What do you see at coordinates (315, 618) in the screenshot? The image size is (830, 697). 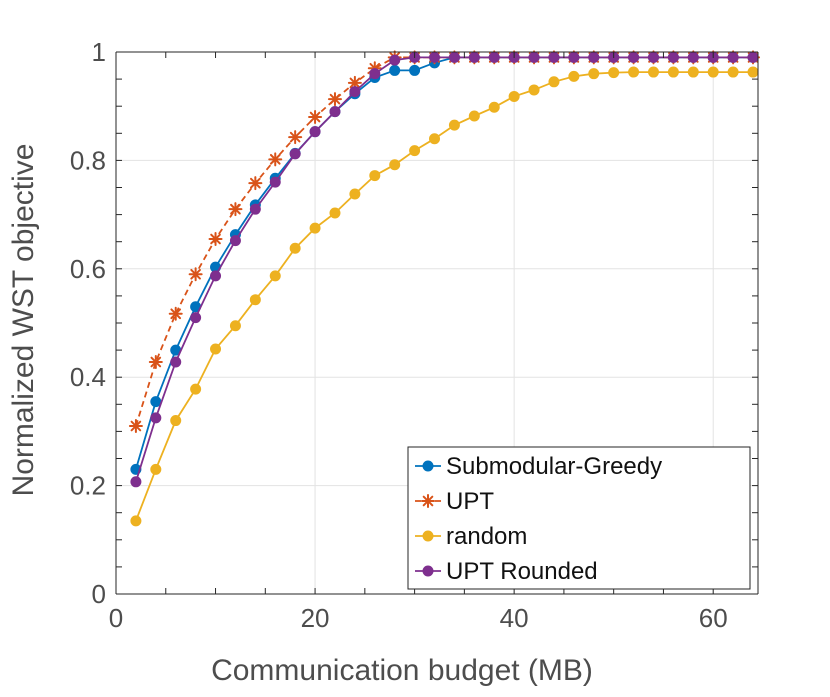 I see `x-tick-label: 20` at bounding box center [315, 618].